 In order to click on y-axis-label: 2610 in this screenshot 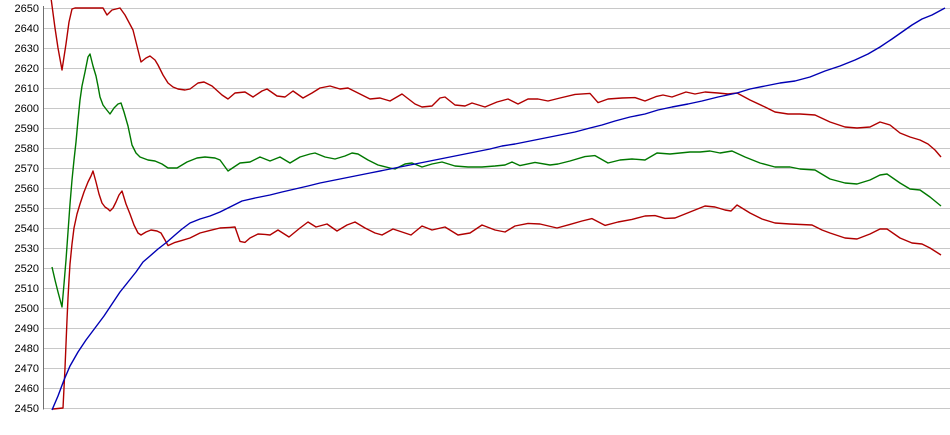, I will do `click(27, 89)`.